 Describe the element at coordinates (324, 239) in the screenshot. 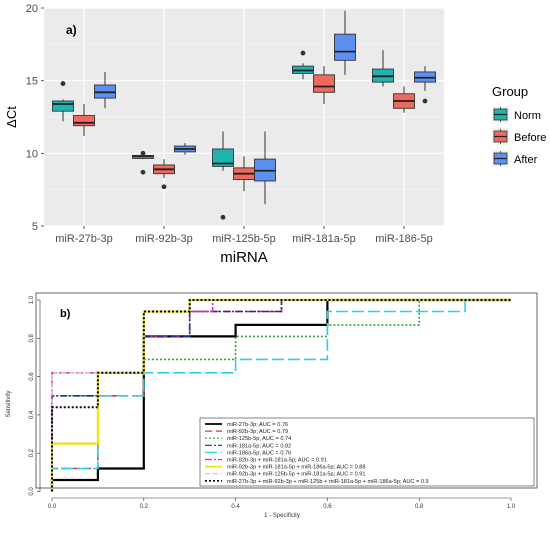

I see `x-tick-label: miR-181a-5p` at that location.